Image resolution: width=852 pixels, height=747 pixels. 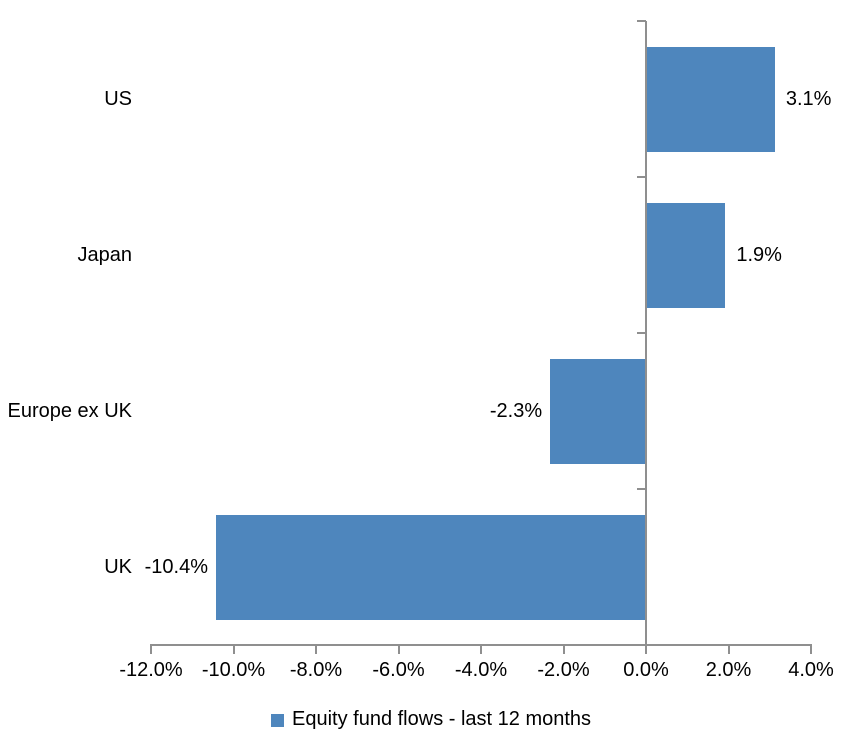 What do you see at coordinates (597, 411) in the screenshot?
I see `bar-europe-ex-uk` at bounding box center [597, 411].